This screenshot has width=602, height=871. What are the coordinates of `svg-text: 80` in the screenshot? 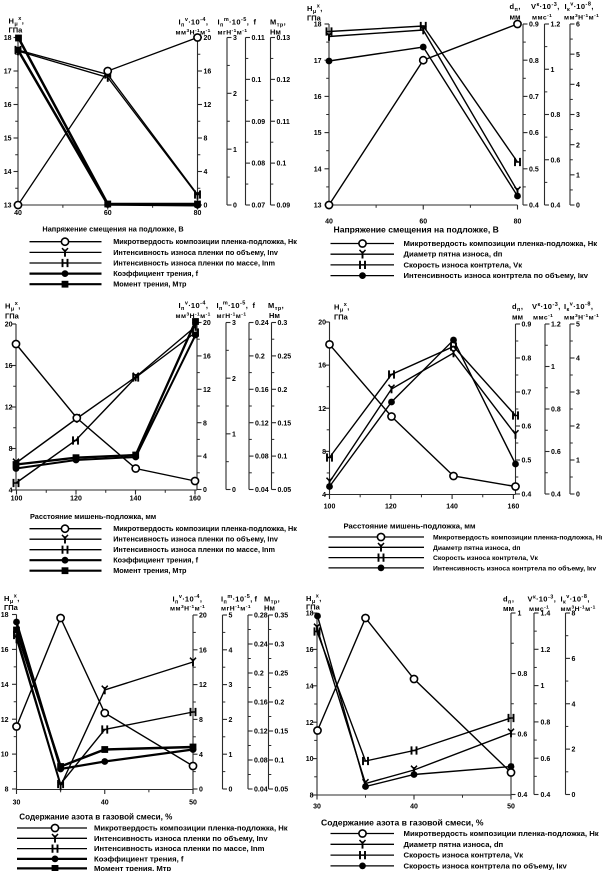 It's located at (518, 222).